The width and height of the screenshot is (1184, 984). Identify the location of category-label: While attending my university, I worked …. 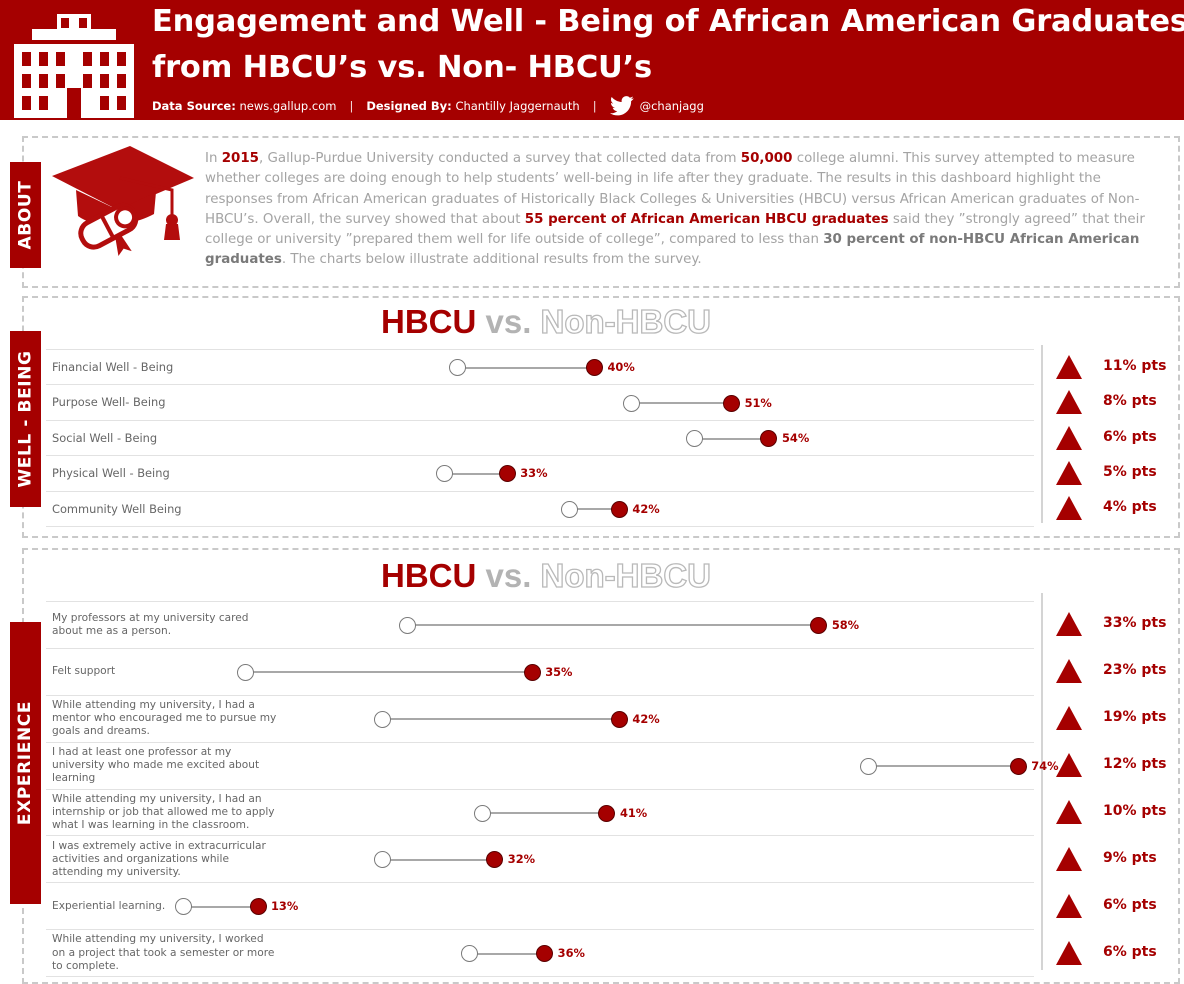
(163, 952).